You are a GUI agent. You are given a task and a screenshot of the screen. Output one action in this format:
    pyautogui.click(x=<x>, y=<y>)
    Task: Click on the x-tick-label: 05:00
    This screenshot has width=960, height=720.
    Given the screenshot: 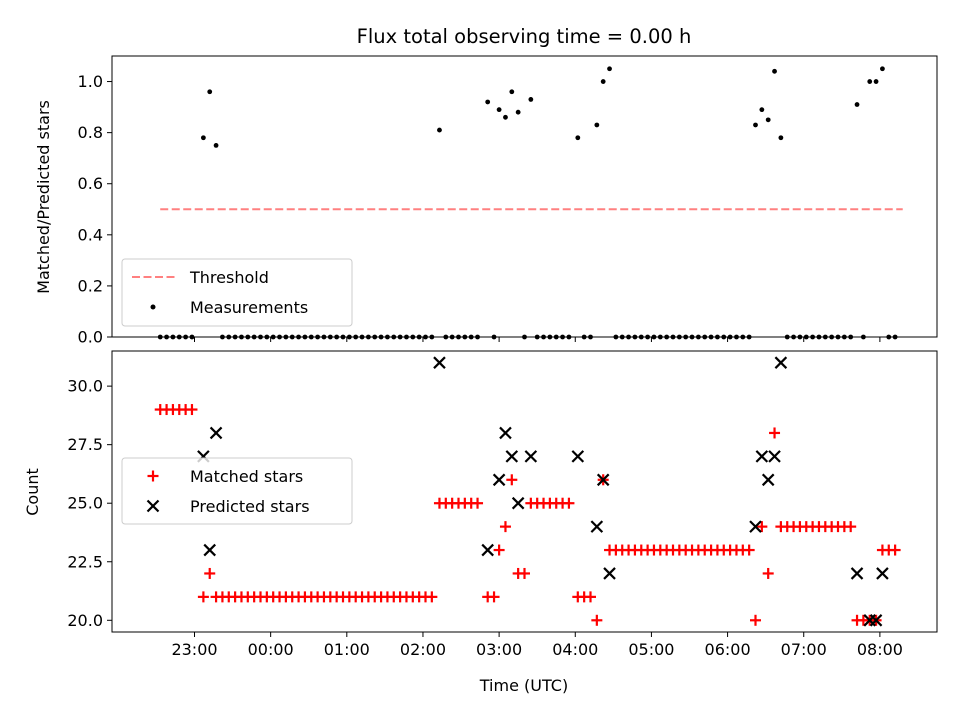 What is the action you would take?
    pyautogui.click(x=651, y=649)
    